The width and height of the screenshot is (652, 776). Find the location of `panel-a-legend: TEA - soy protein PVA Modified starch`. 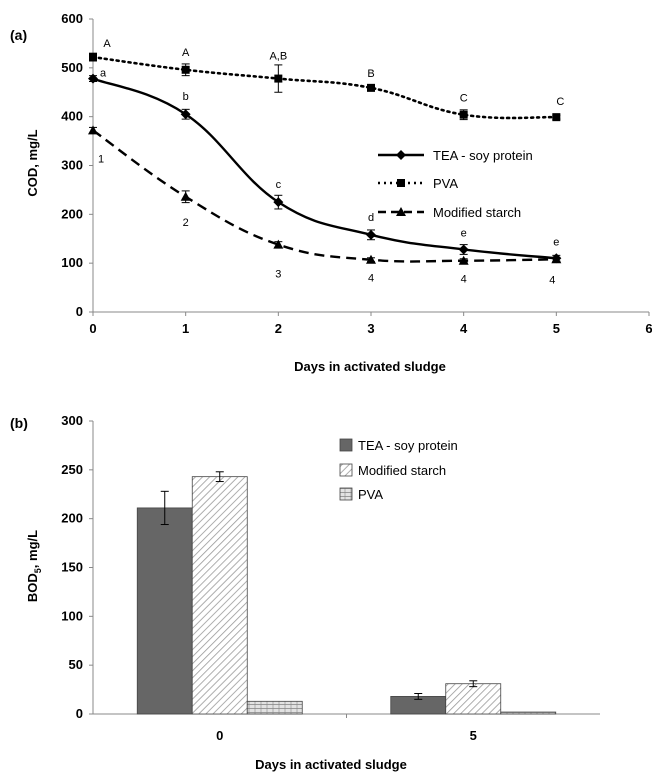

panel-a-legend: TEA - soy protein PVA Modified starch is located at coordinates (455, 184).